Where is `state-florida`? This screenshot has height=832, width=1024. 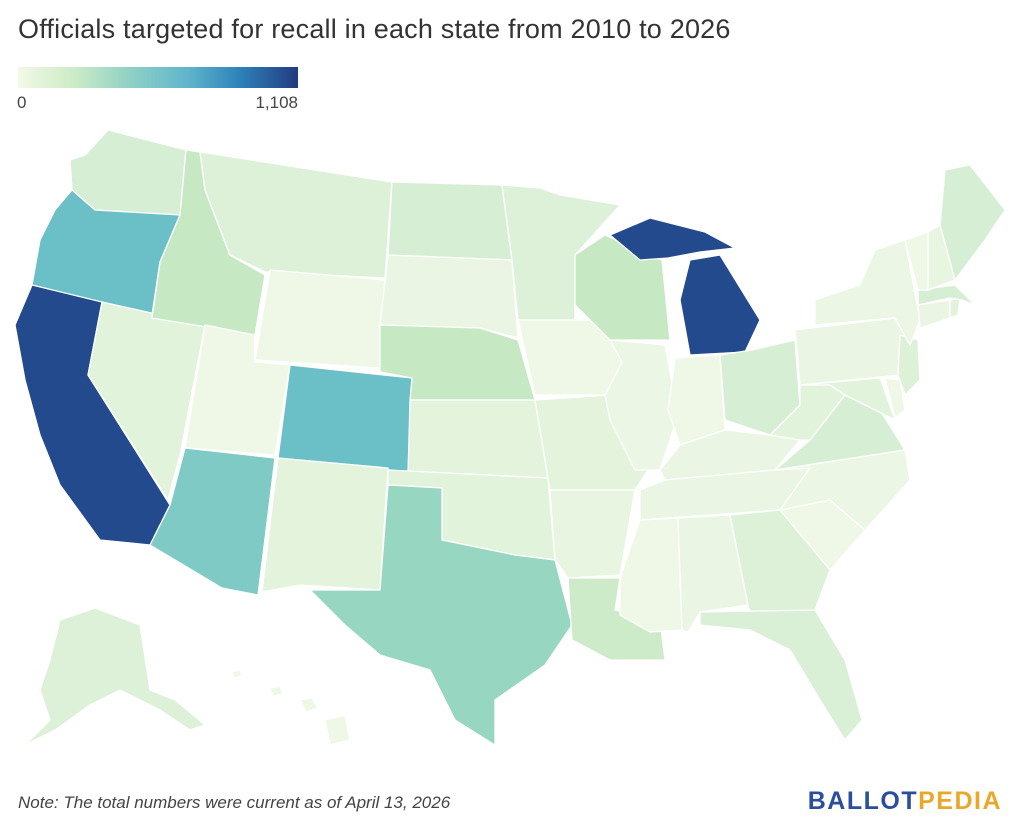
state-florida is located at coordinates (781, 675).